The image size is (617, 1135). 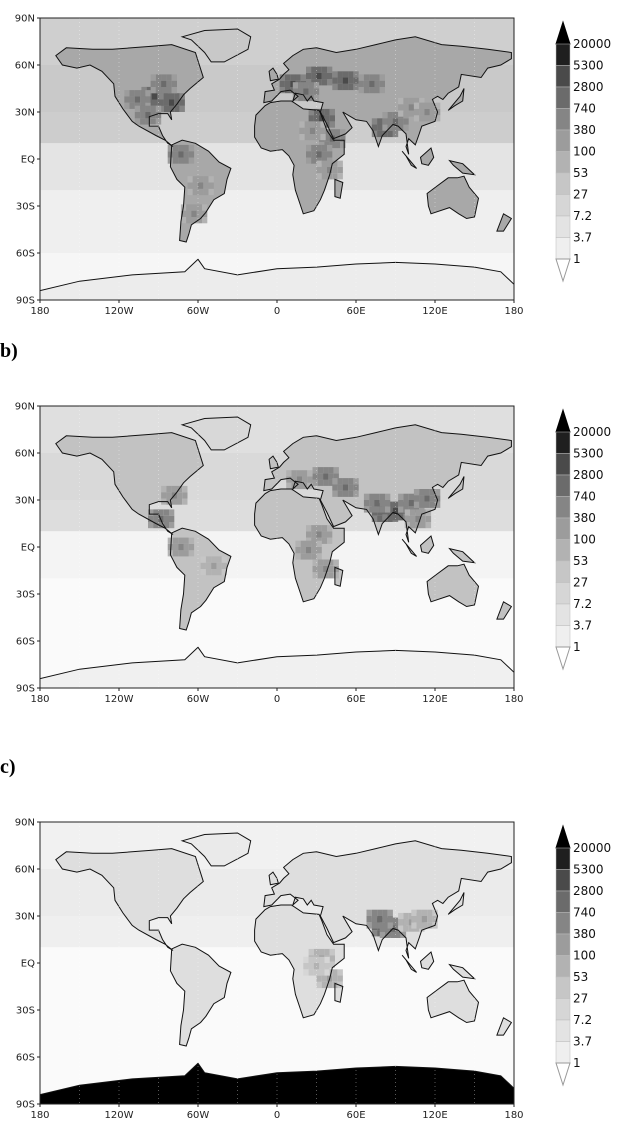 I want to click on coastline-new-guinea, so click(x=462, y=971).